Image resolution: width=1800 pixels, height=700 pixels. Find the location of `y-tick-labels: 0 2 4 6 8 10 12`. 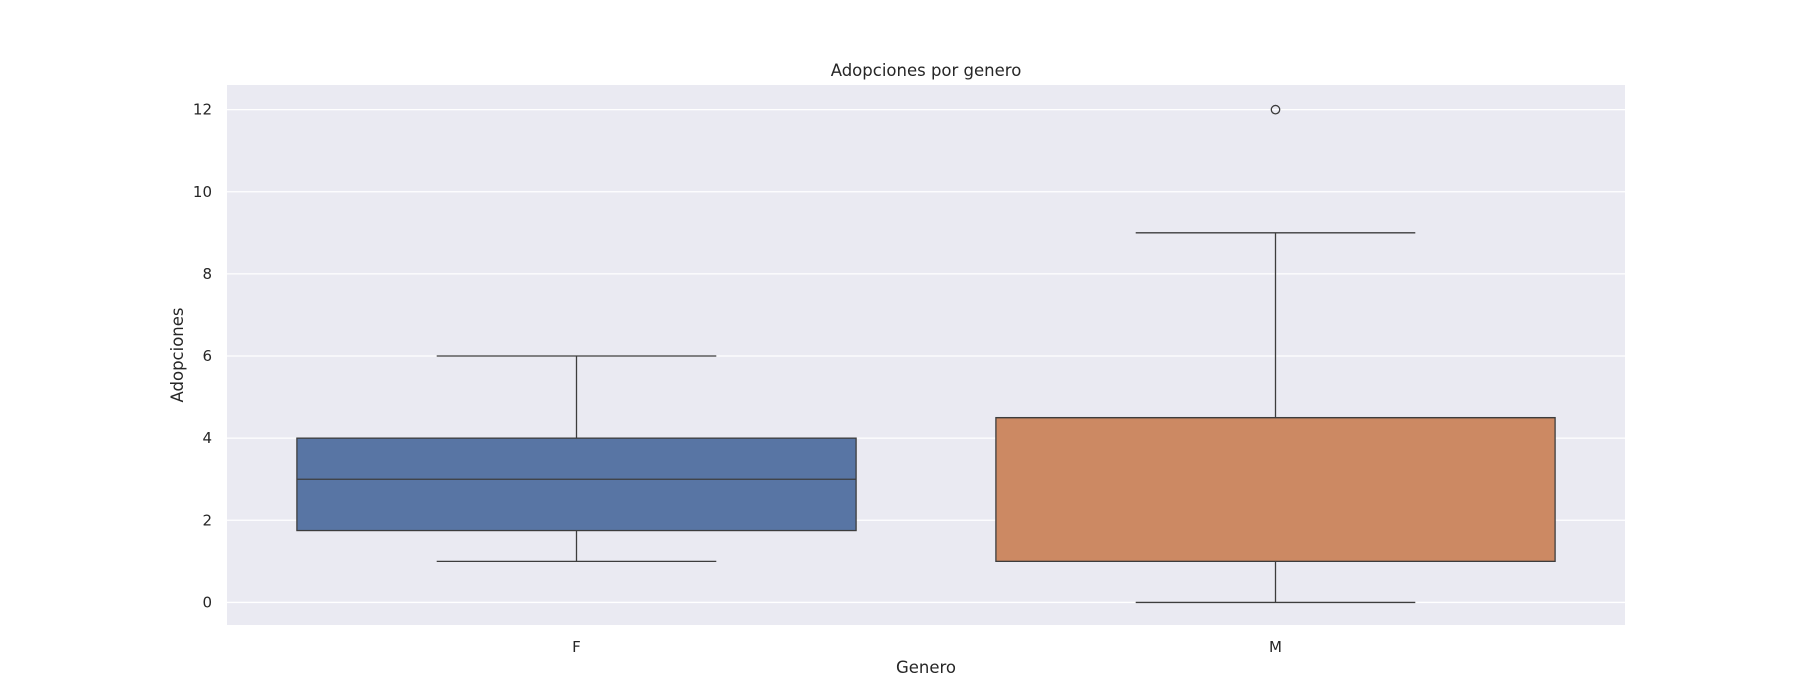

y-tick-labels: 0 2 4 6 8 10 12 is located at coordinates (202, 356).